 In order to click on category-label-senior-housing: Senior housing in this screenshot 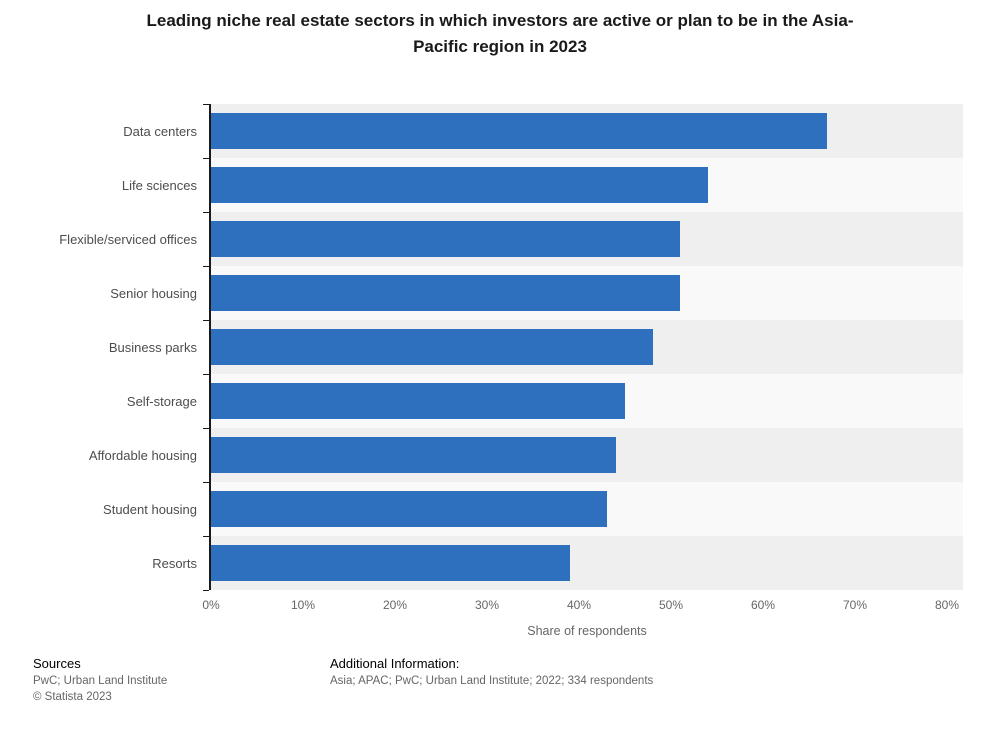, I will do `click(153, 293)`.